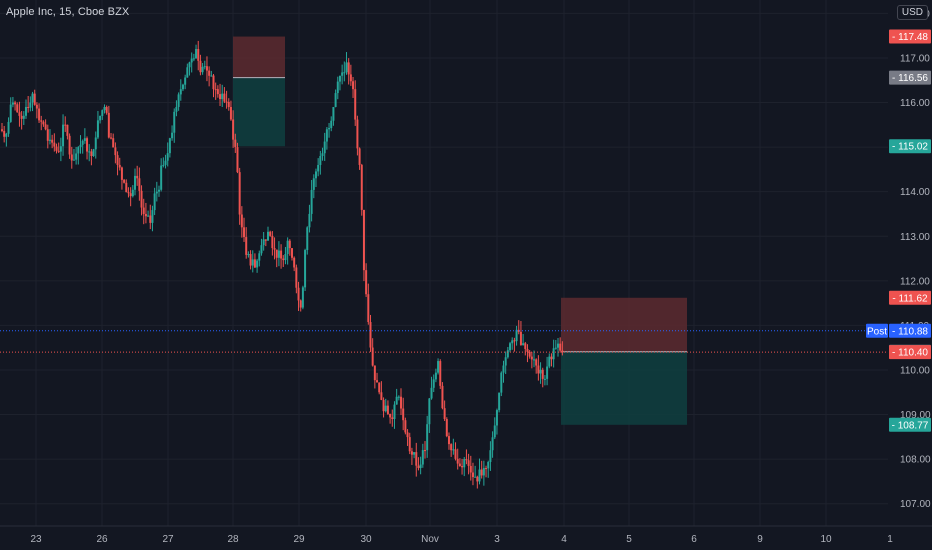 The height and width of the screenshot is (550, 932). I want to click on price-tag-last, so click(910, 352).